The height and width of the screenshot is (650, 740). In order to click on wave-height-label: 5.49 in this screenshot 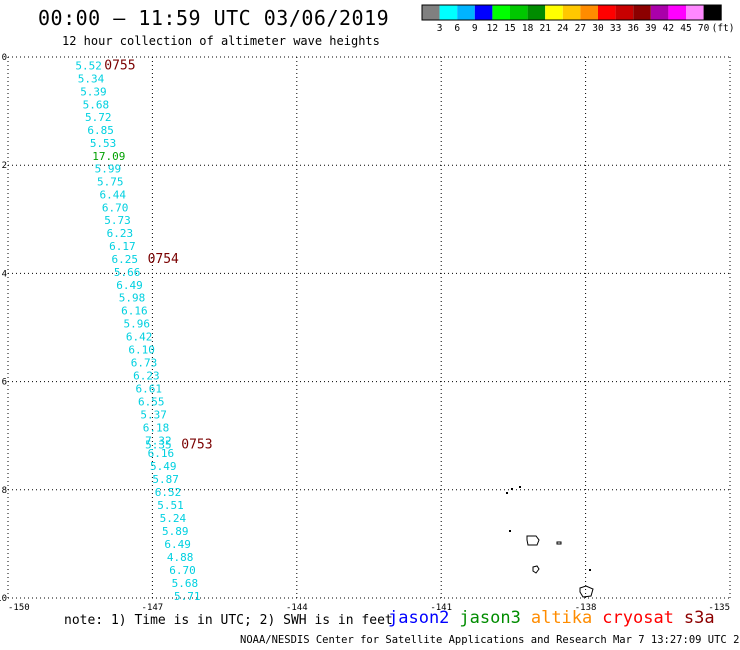, I will do `click(163, 466)`.